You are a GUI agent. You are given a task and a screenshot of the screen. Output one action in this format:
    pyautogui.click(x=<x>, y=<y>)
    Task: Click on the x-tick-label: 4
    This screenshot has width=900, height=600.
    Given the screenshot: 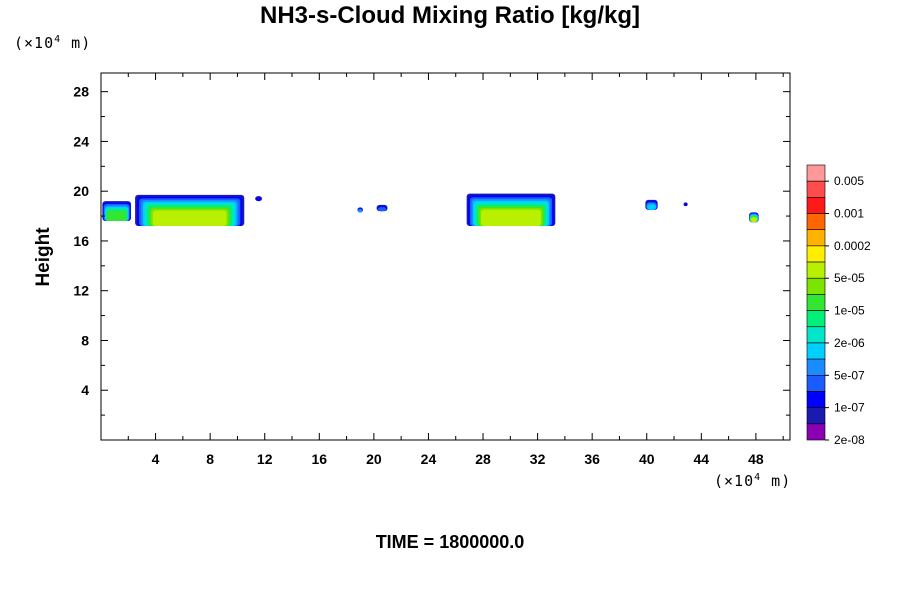 What is the action you would take?
    pyautogui.click(x=156, y=459)
    